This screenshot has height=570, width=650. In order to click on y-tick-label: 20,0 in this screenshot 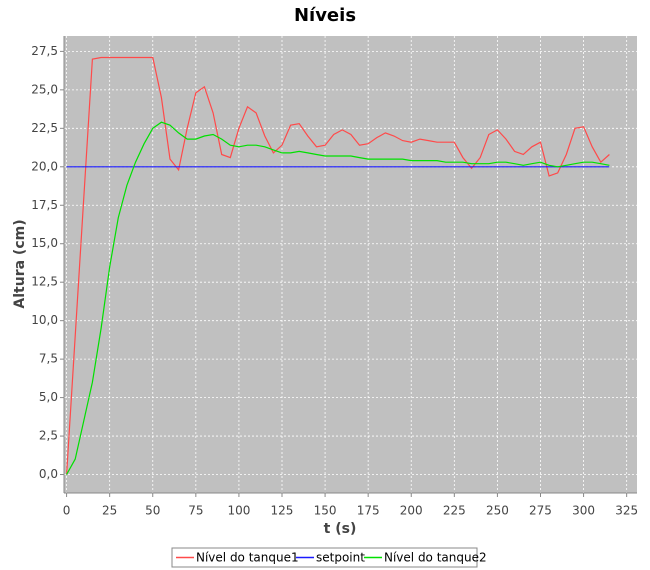, I will do `click(44, 166)`.